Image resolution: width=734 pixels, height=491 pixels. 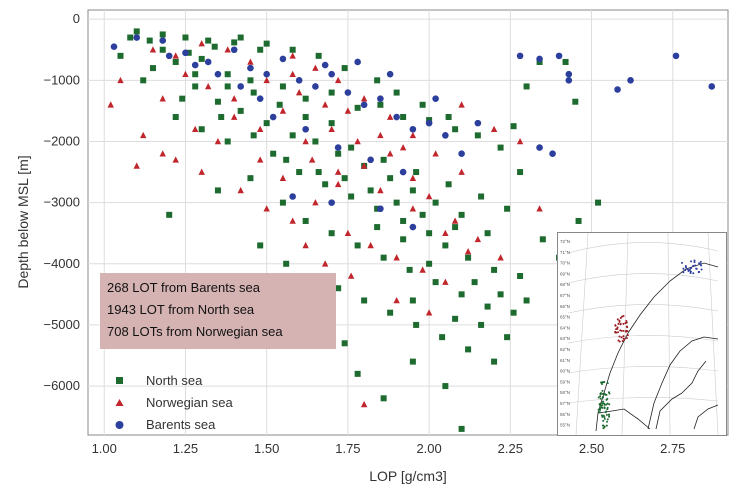 What do you see at coordinates (181, 309) in the screenshot?
I see `annotation-line-north: 1943 LOT from North sea` at bounding box center [181, 309].